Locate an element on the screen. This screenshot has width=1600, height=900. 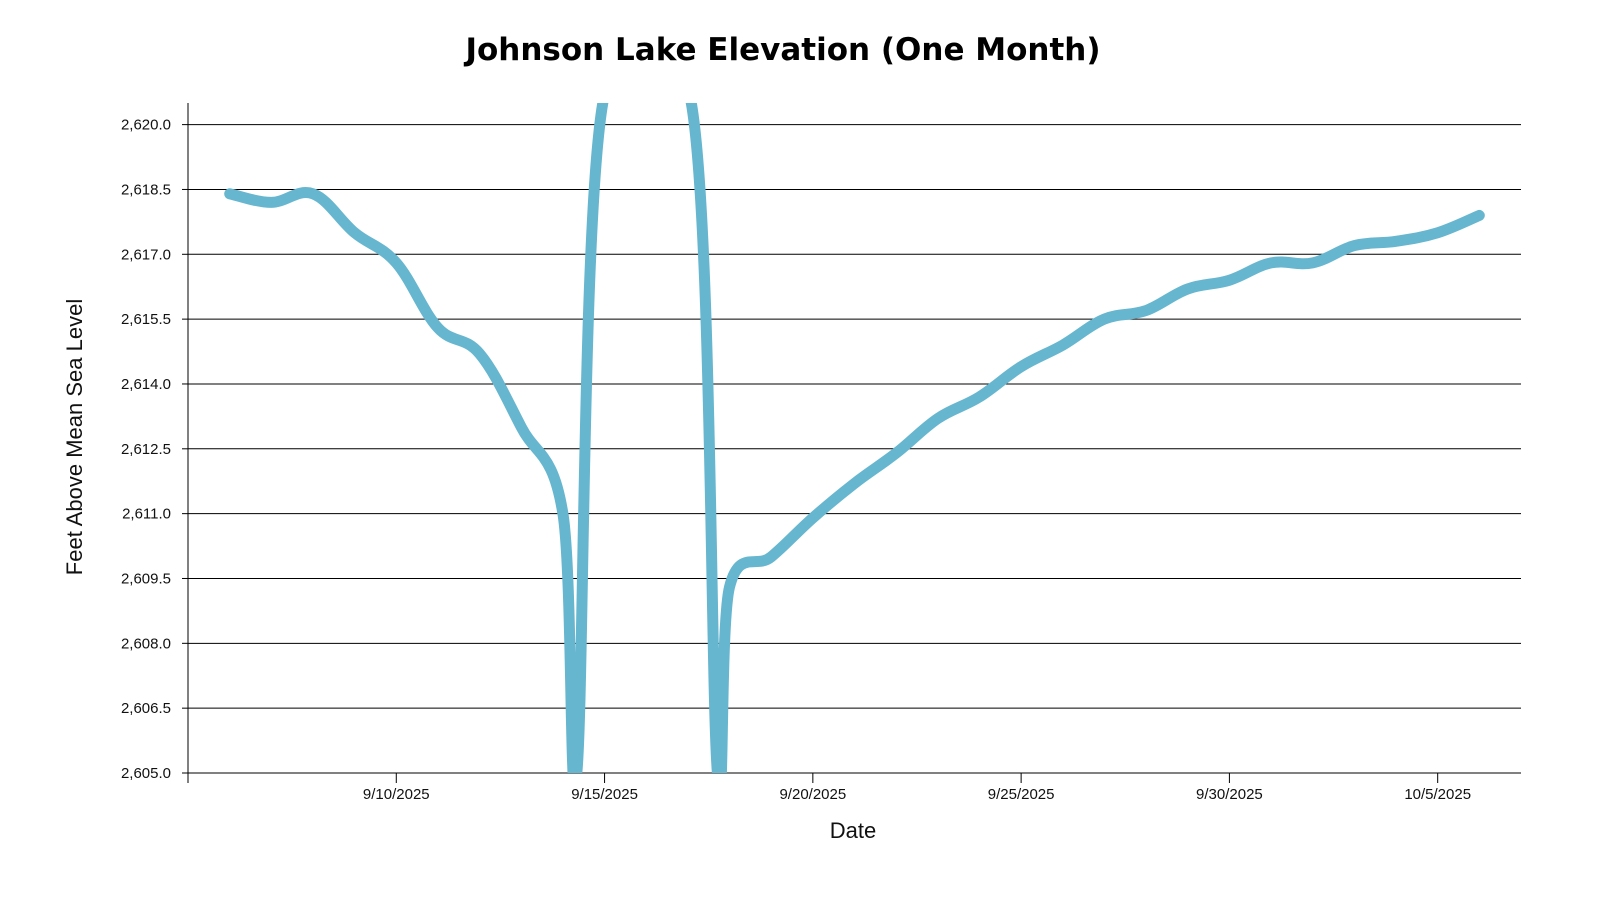
x-tick-label: 9/15/2025 is located at coordinates (604, 794).